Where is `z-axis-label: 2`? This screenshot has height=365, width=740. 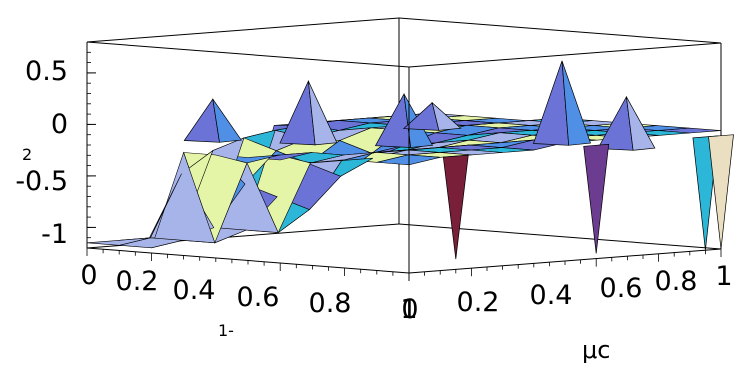 z-axis-label: 2 is located at coordinates (27, 154).